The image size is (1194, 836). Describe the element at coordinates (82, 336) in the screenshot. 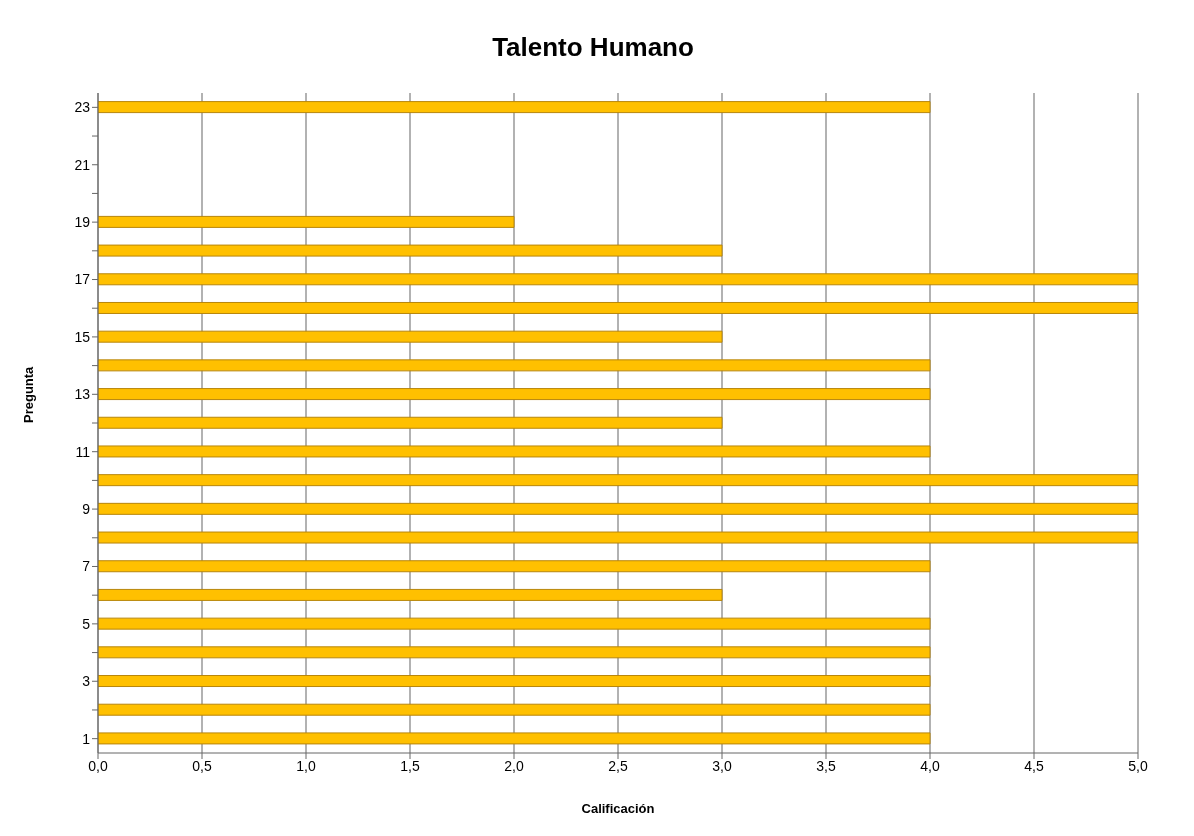

I see `y-tick-label: 15` at that location.